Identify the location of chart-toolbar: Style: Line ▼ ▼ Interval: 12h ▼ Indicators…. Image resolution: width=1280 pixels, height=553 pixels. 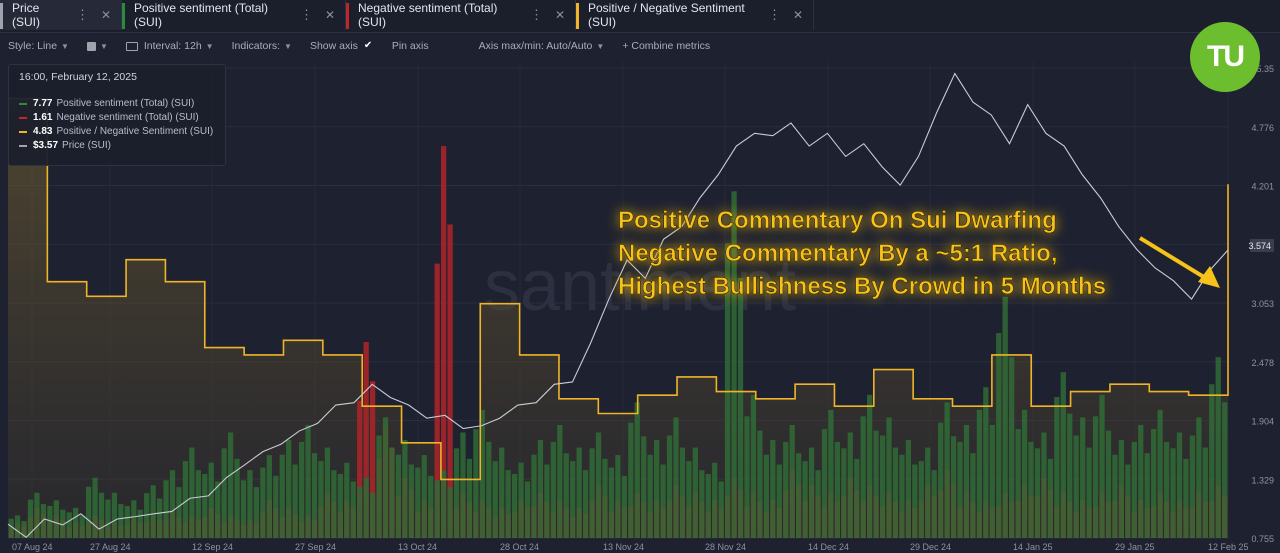
(640, 46).